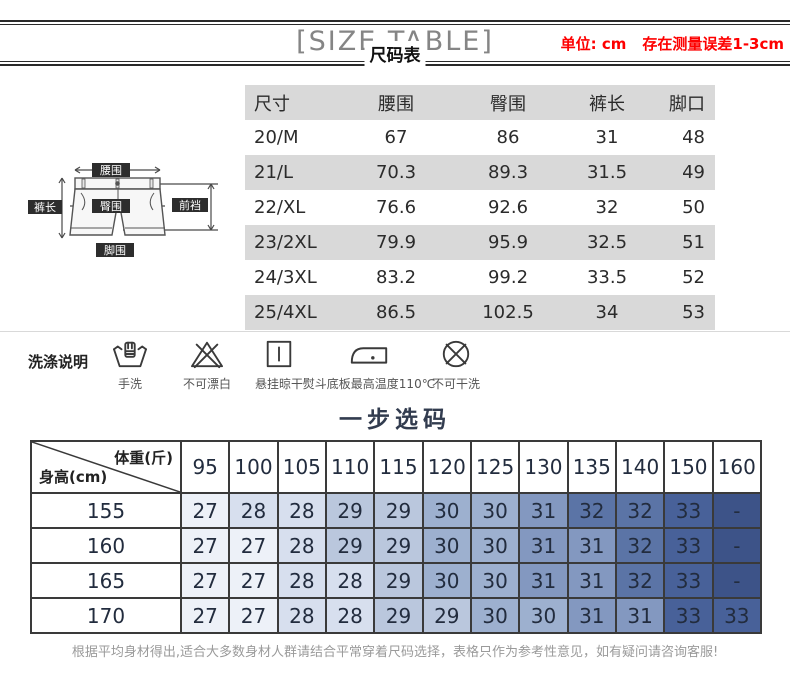 The image size is (790, 674). I want to click on size-table-cell: 86, so click(508, 137).